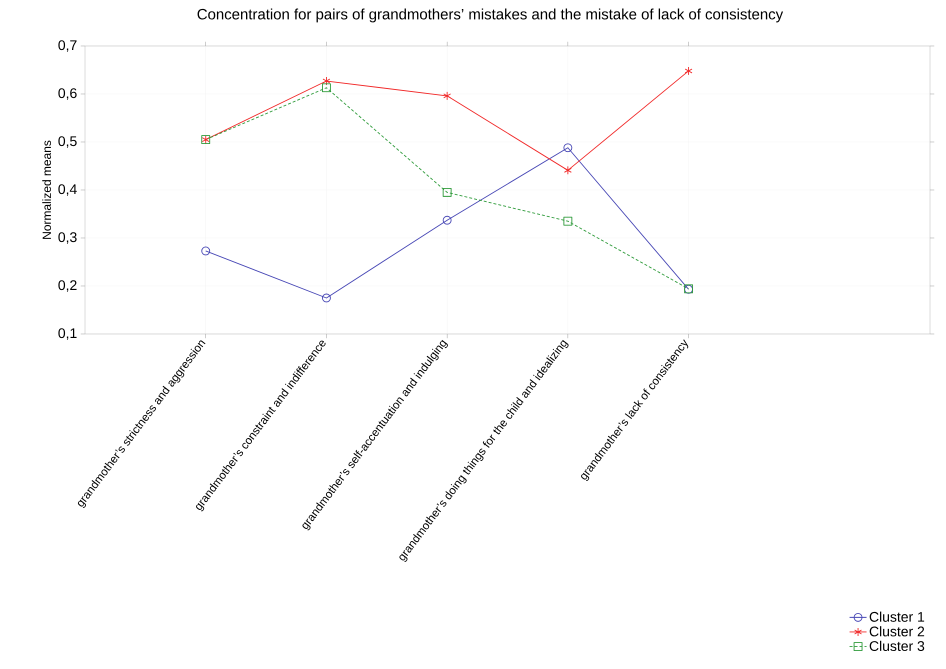 The width and height of the screenshot is (946, 669). Describe the element at coordinates (67, 46) in the screenshot. I see `y-tick-label: 0,7` at that location.